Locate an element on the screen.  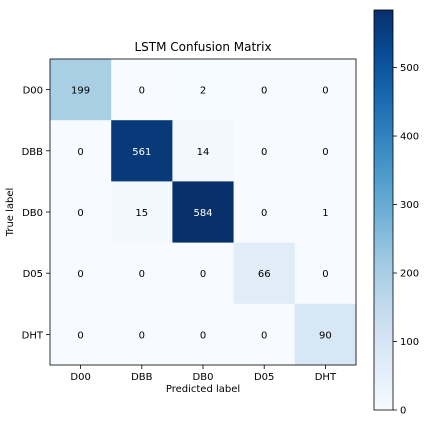
cell-value-label: 584 is located at coordinates (202, 213).